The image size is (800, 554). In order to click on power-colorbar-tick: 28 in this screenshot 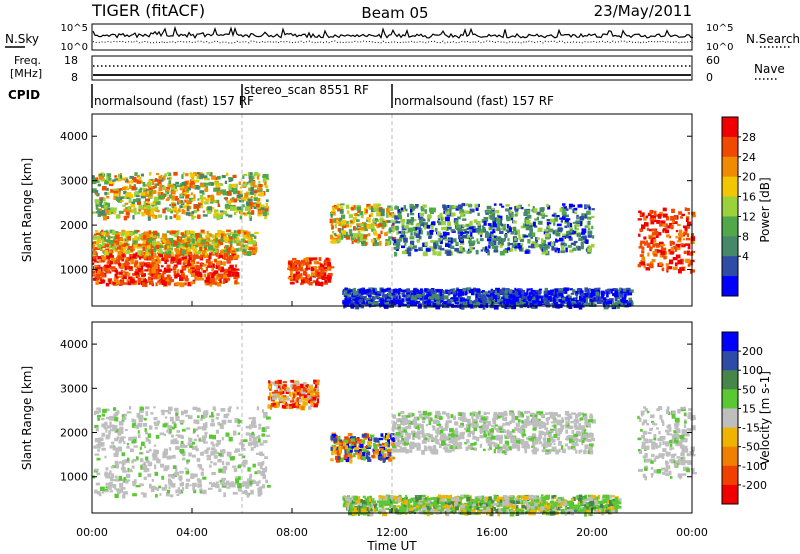, I will do `click(749, 137)`.